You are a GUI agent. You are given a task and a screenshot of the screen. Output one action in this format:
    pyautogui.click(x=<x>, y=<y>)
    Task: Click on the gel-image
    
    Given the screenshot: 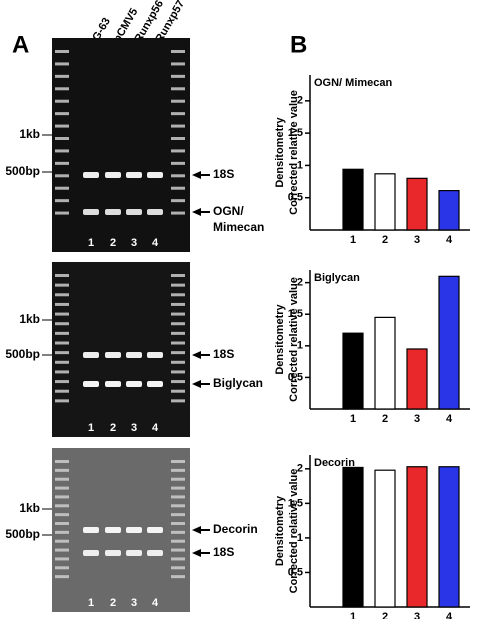 What is the action you would take?
    pyautogui.click(x=121, y=349)
    